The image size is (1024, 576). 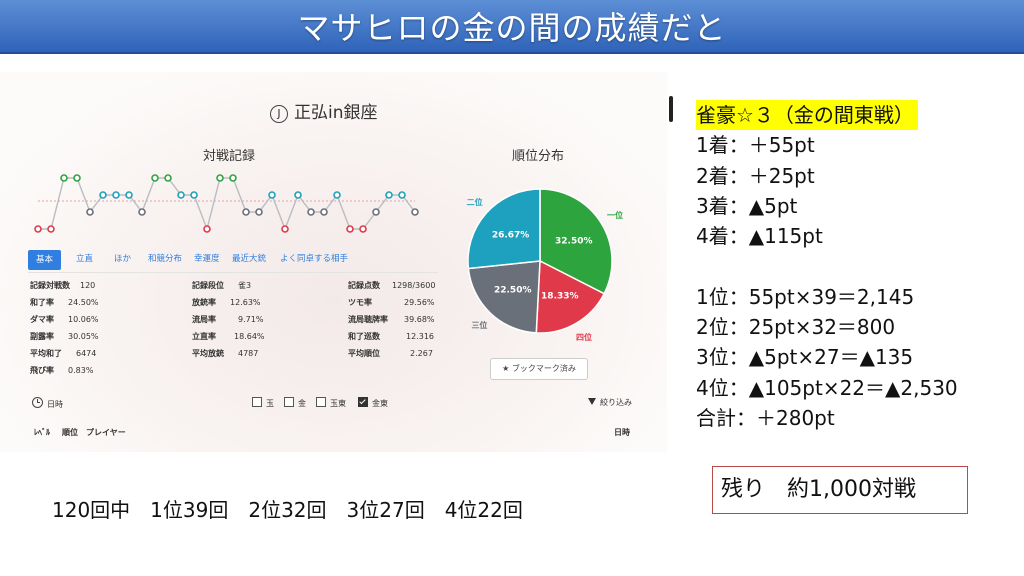 What do you see at coordinates (314, 259) in the screenshot?
I see `tab-frequent-opponents: よく同卓する相手` at bounding box center [314, 259].